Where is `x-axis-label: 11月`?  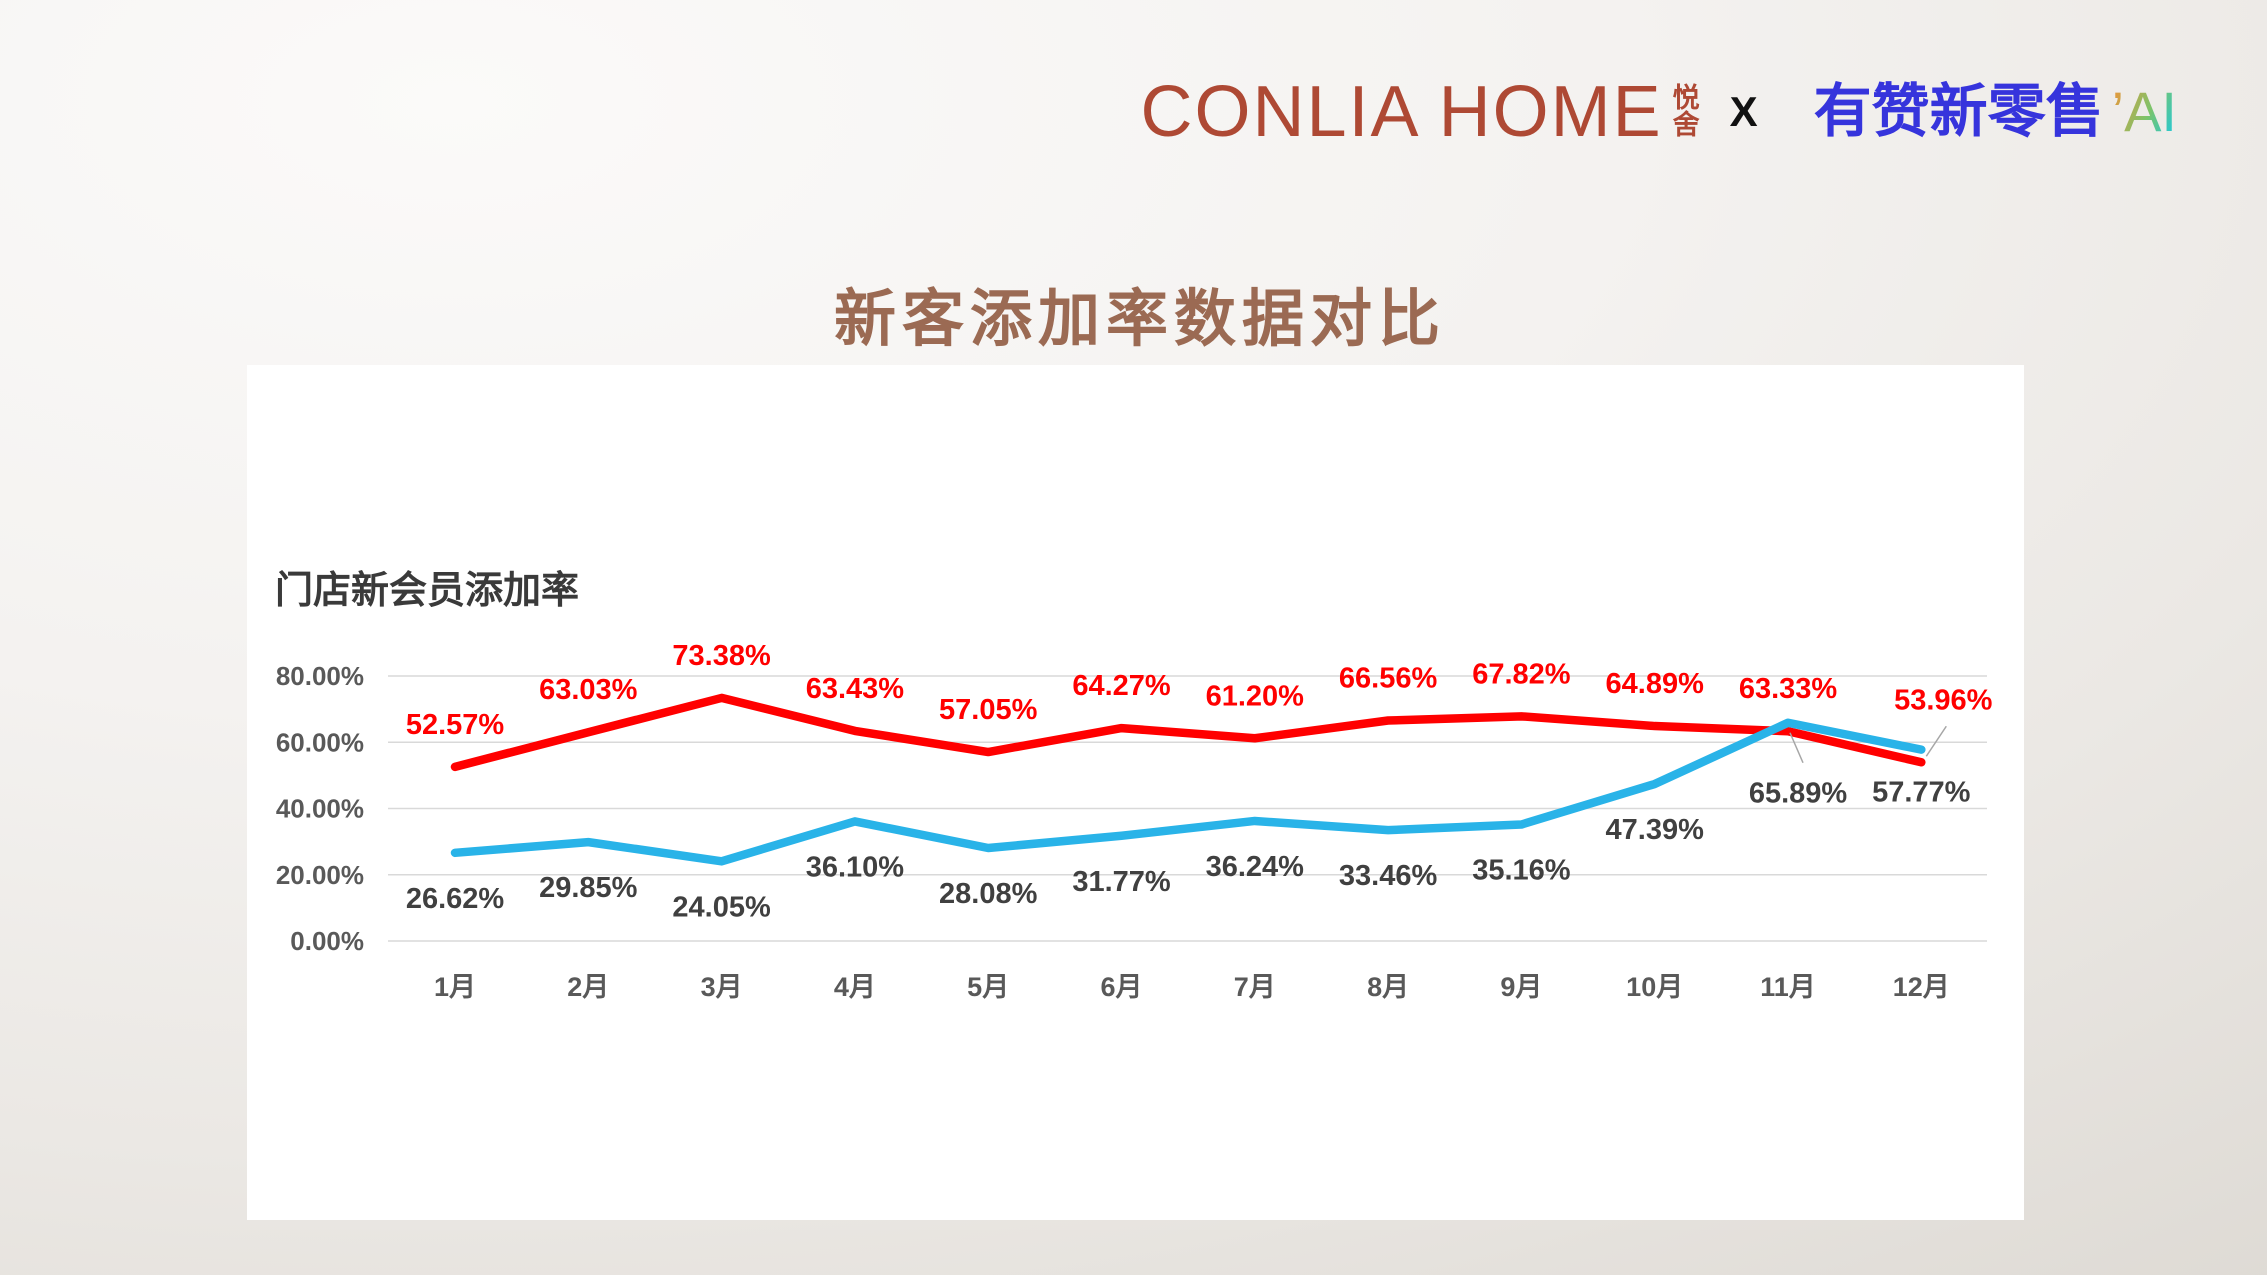 x-axis-label: 11月 is located at coordinates (1788, 987).